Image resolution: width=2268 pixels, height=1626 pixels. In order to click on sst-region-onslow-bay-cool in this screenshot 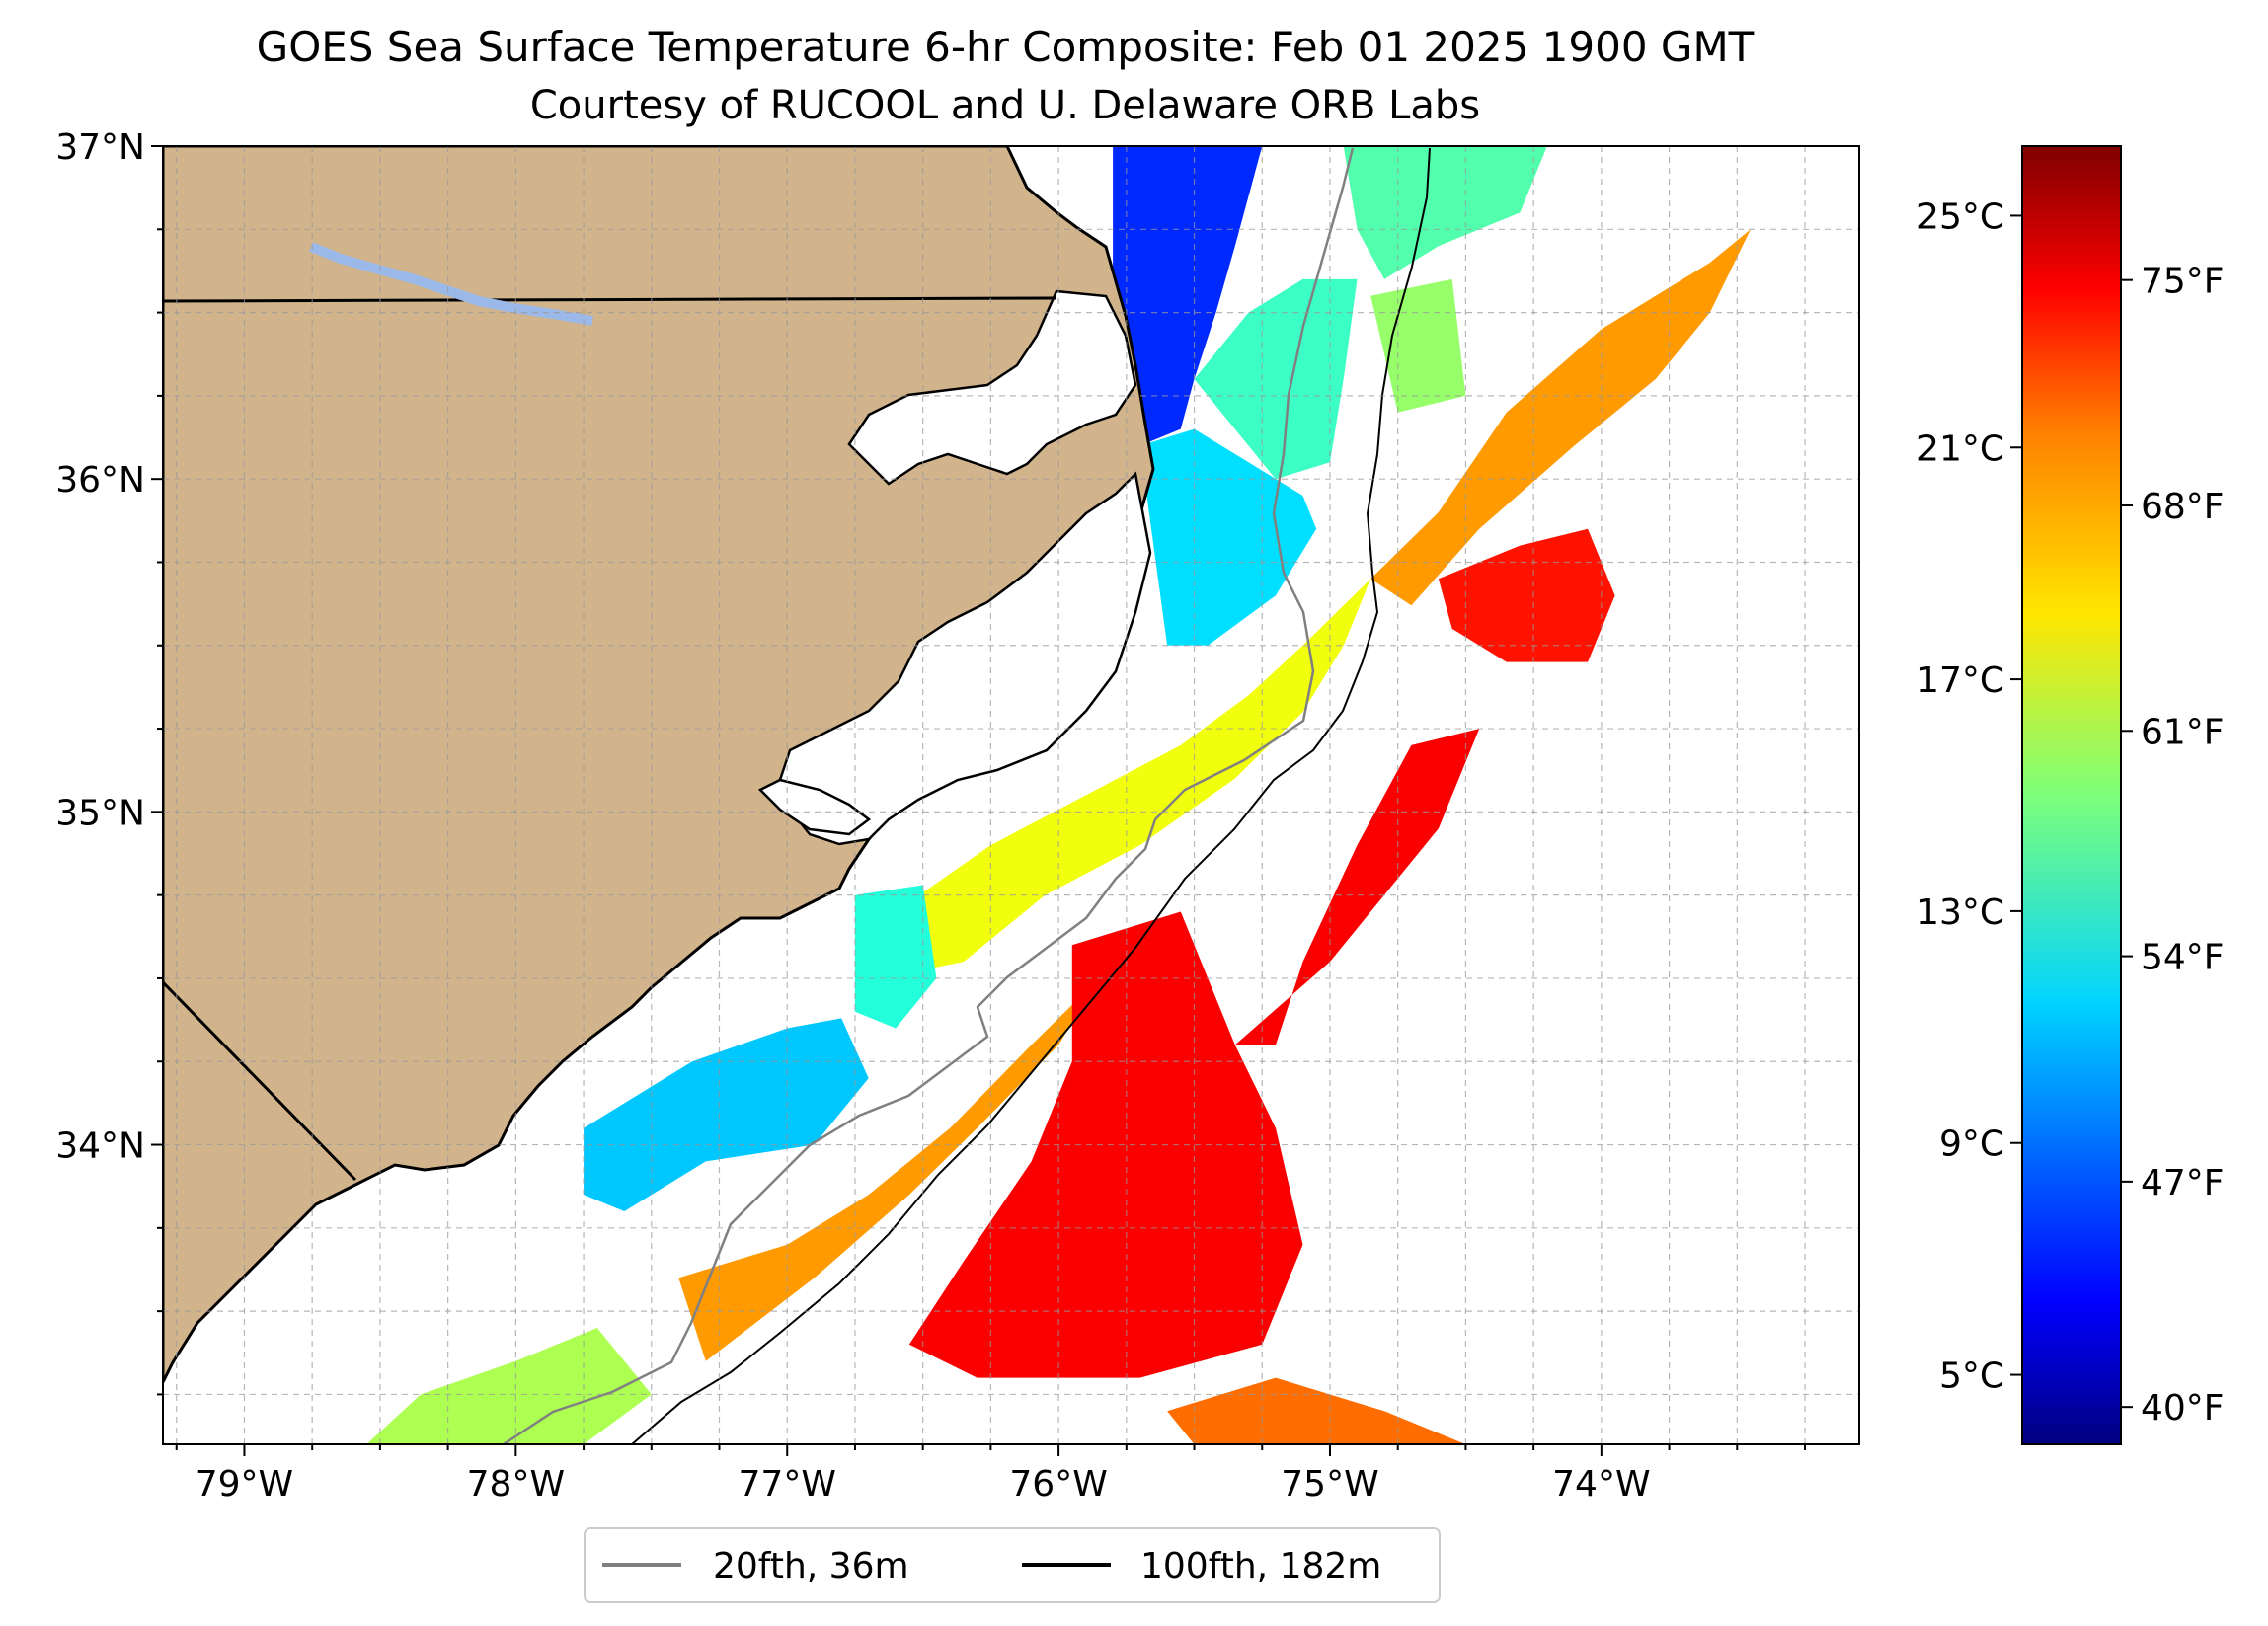, I will do `click(726, 1114)`.